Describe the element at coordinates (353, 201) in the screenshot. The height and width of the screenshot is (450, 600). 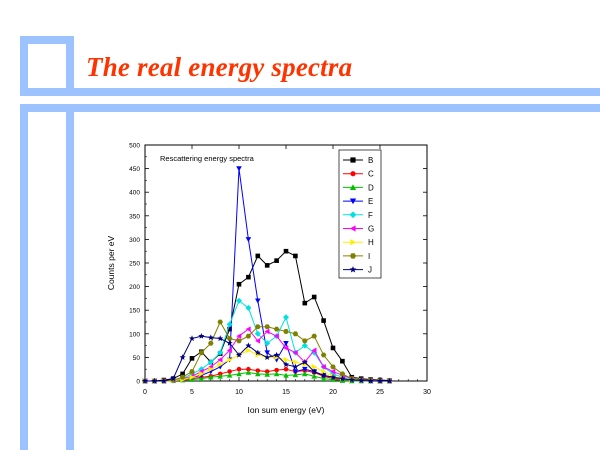
I see `legend-marker-triangle-down` at that location.